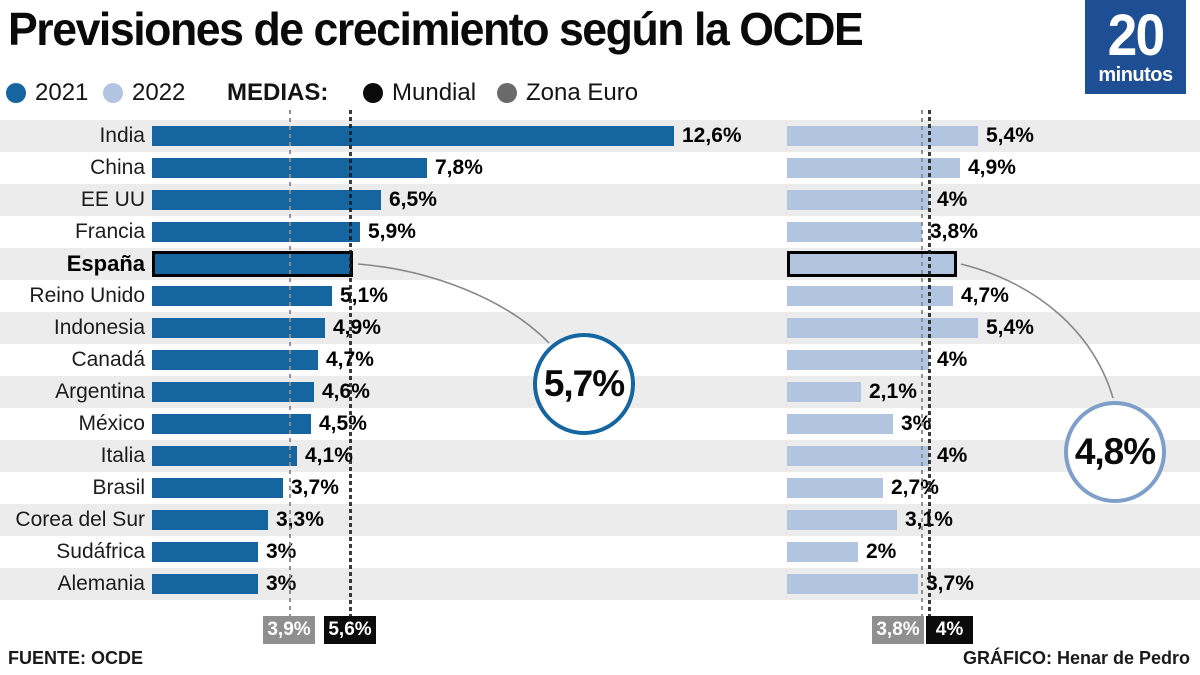  Describe the element at coordinates (111, 423) in the screenshot. I see `country-label: México` at that location.